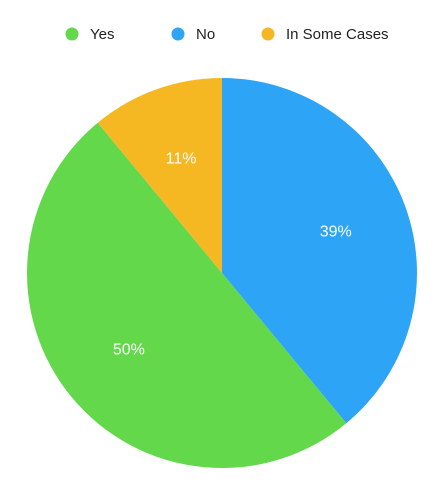 This screenshot has height=491, width=444. What do you see at coordinates (337, 34) in the screenshot?
I see `legend-label: In Some Cases` at bounding box center [337, 34].